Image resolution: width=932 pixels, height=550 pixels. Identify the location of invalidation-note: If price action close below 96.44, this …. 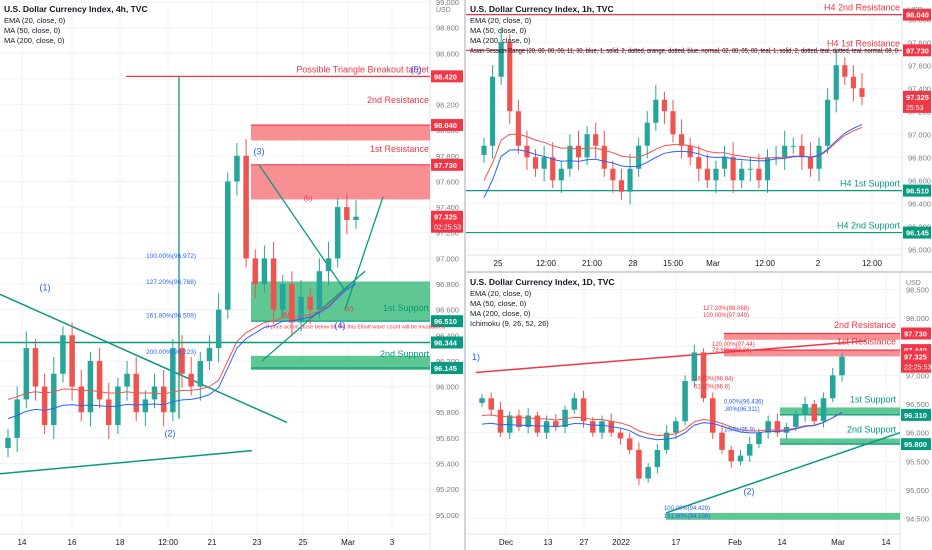
(355, 328).